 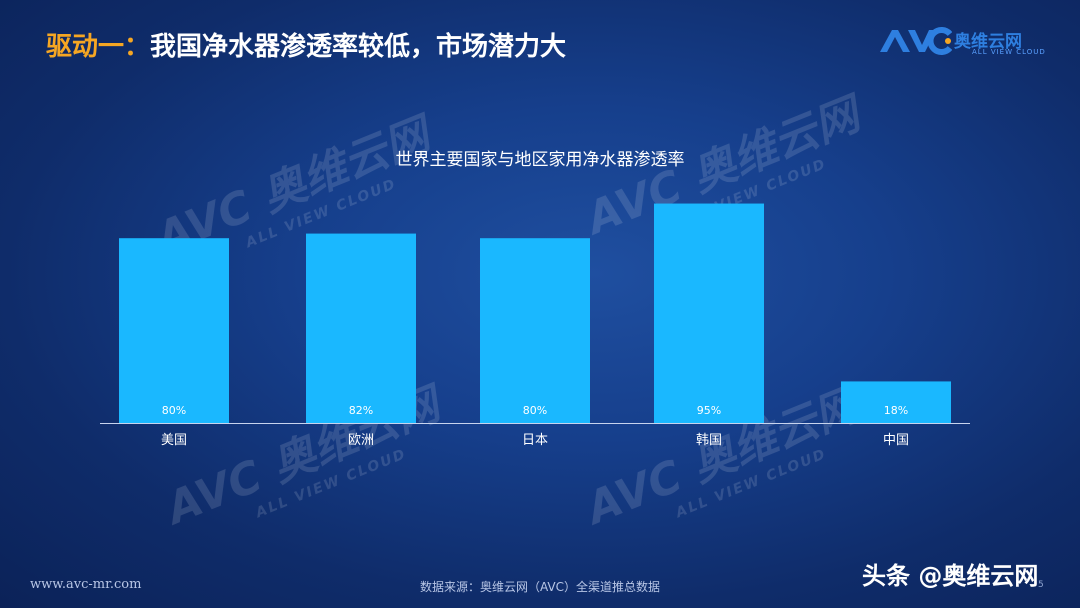 What do you see at coordinates (86, 584) in the screenshot?
I see `website-link: www.avc-mr.com` at bounding box center [86, 584].